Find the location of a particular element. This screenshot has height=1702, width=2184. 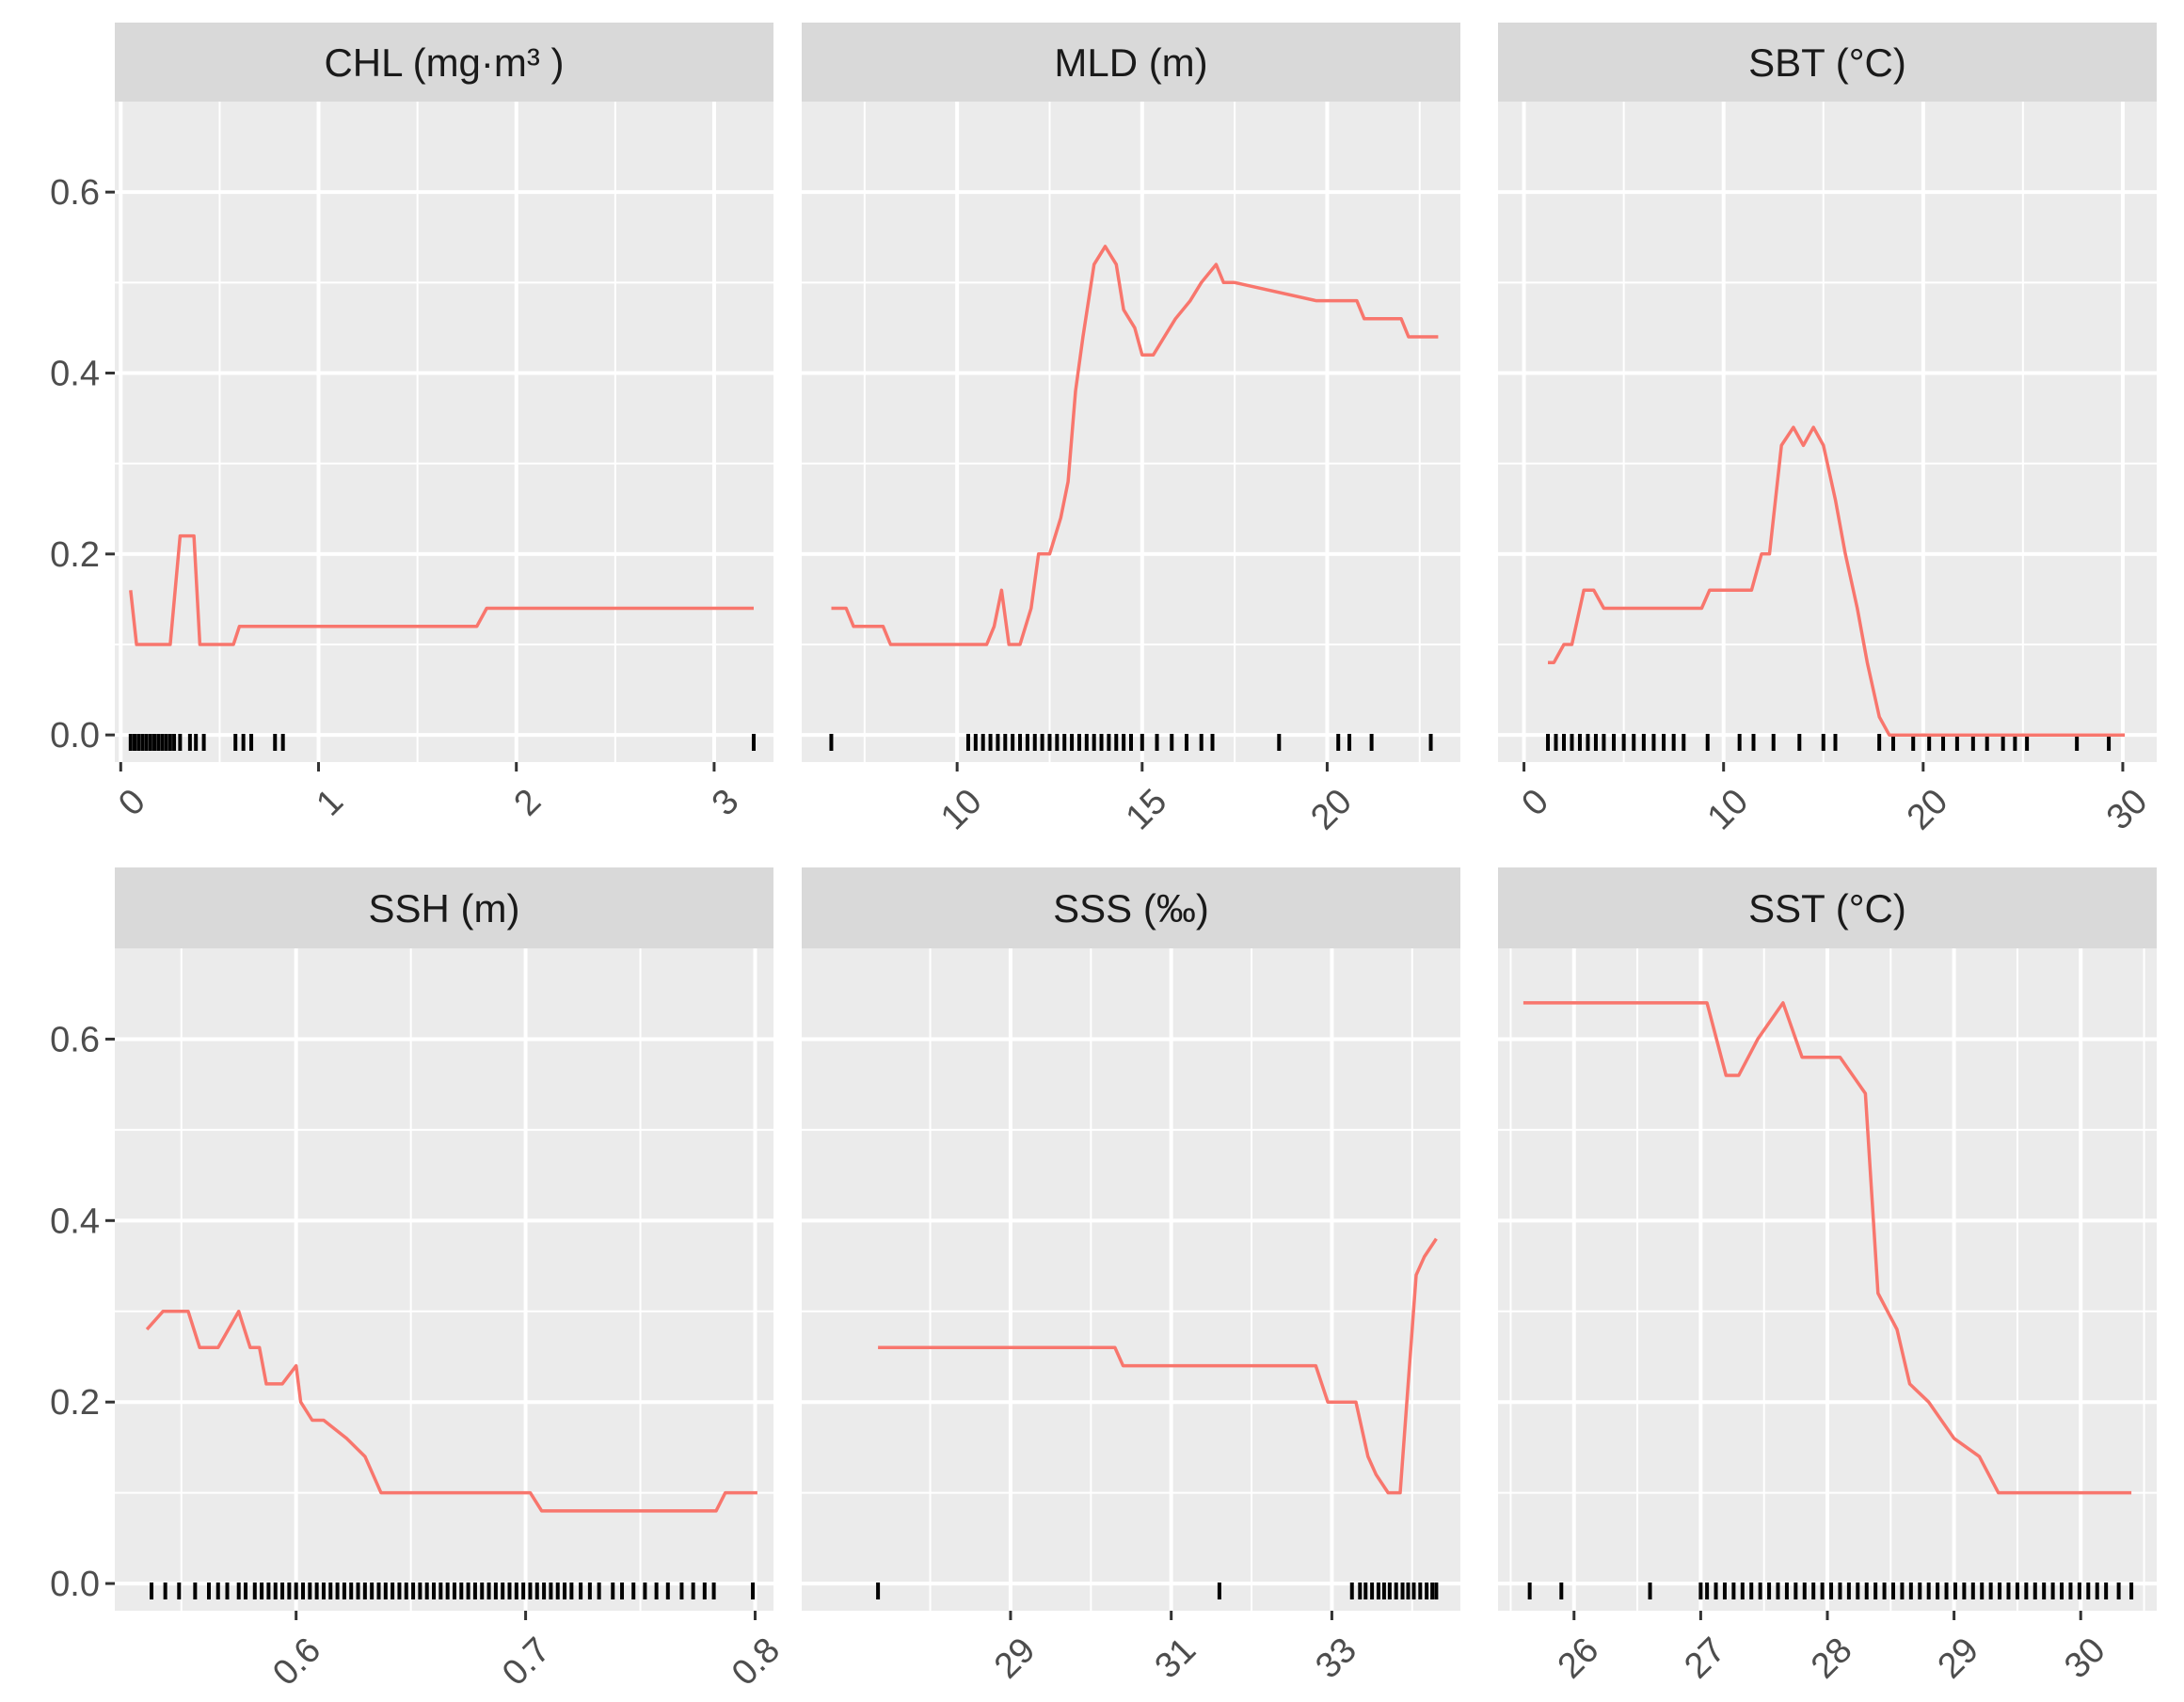

x-tick-label: 3 is located at coordinates (726, 803).